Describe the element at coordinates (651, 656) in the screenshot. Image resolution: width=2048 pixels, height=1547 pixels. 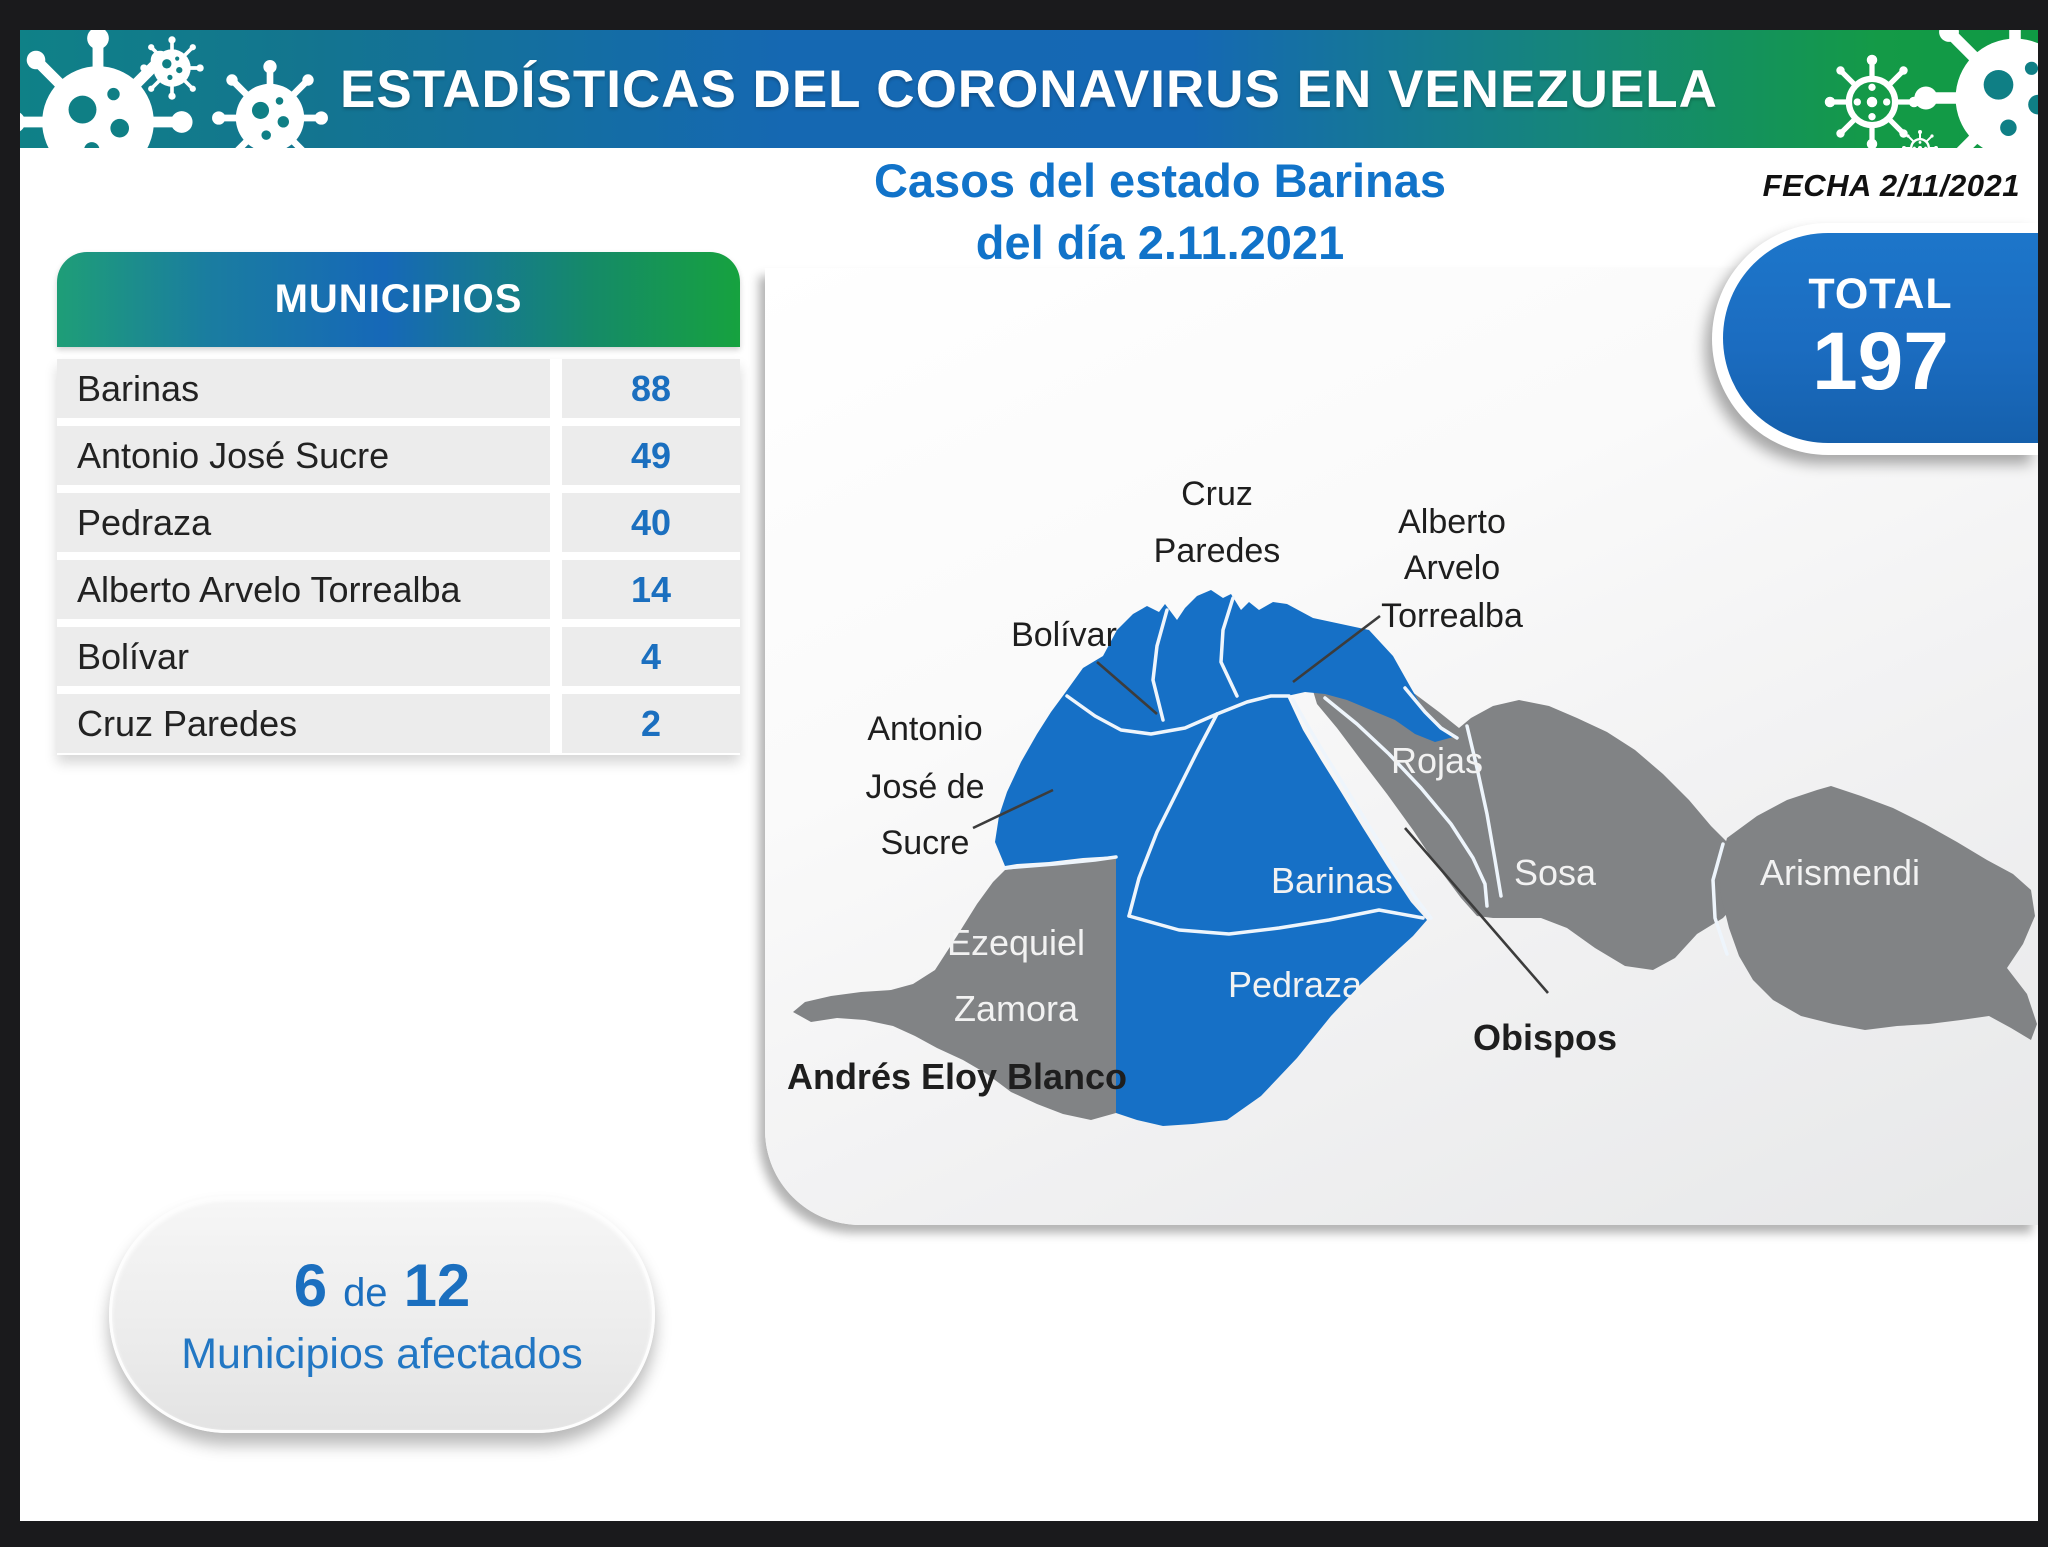
I see `municipality-cases: 4` at that location.